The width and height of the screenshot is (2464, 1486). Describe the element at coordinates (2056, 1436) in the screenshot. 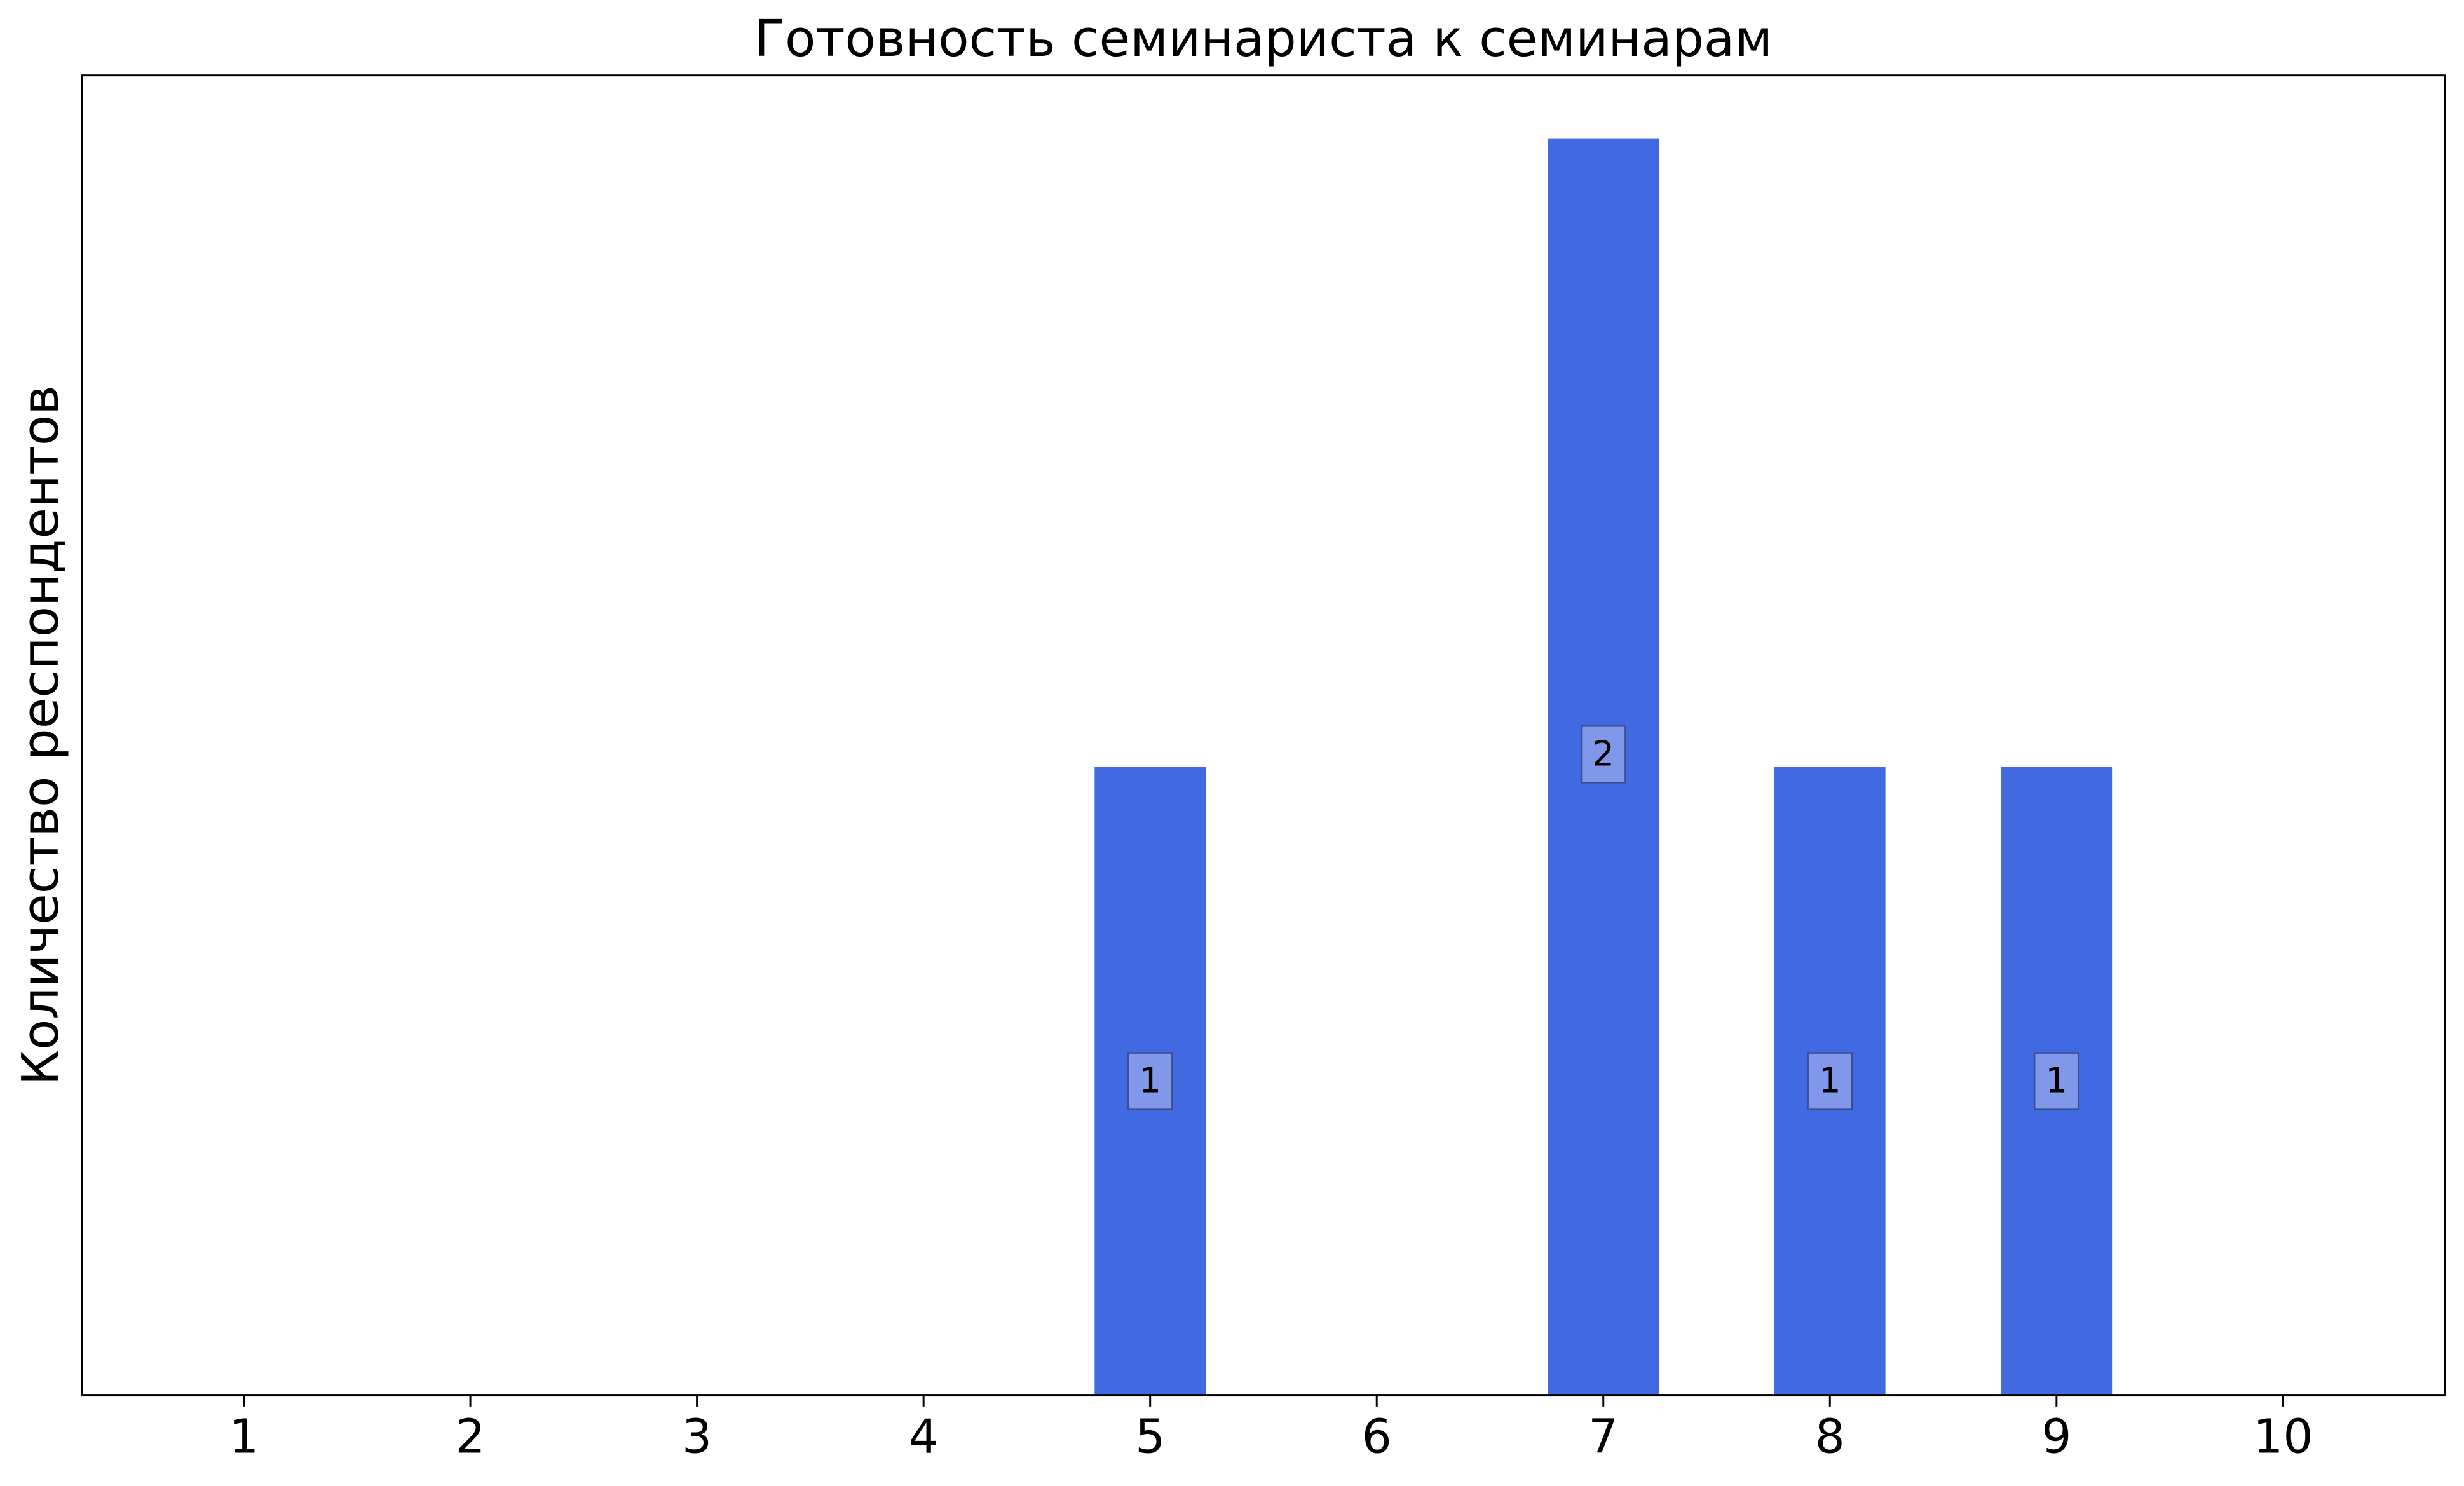

I see `x-tick-label: 9` at that location.